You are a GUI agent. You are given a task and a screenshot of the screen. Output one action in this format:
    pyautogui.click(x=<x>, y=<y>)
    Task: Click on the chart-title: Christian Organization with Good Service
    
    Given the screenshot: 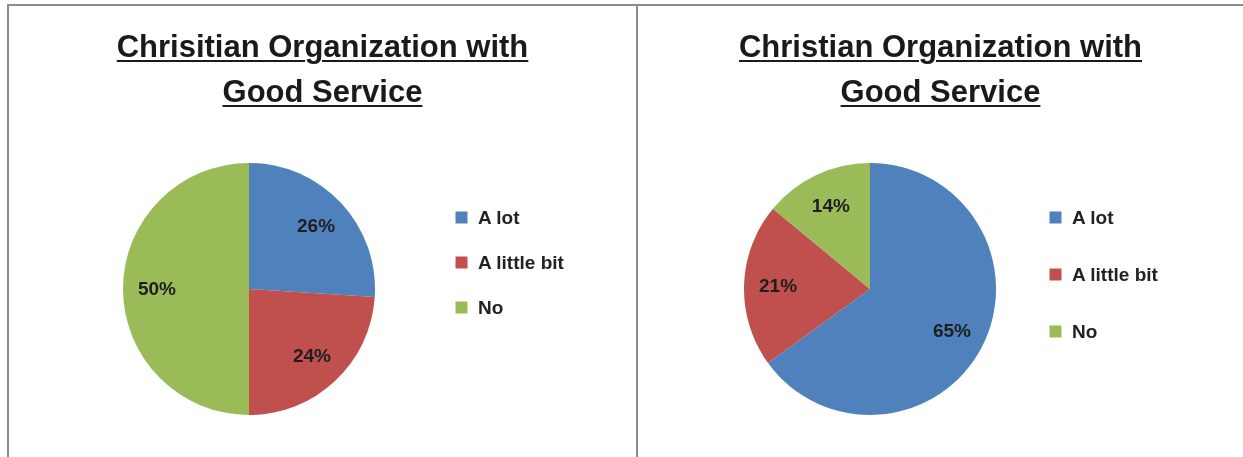 What is the action you would take?
    pyautogui.click(x=940, y=69)
    